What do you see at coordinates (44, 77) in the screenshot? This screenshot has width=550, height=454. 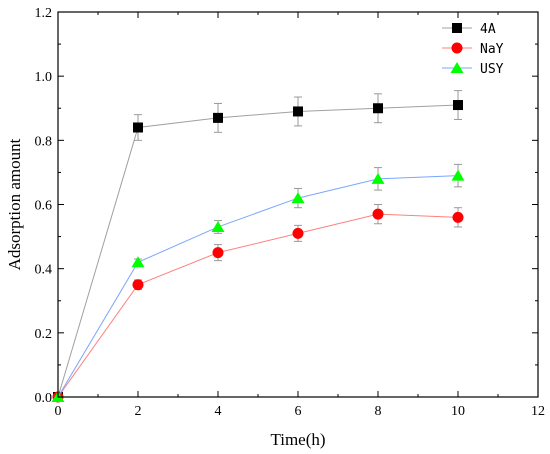 I see `y-tick-label: 1.0` at bounding box center [44, 77].